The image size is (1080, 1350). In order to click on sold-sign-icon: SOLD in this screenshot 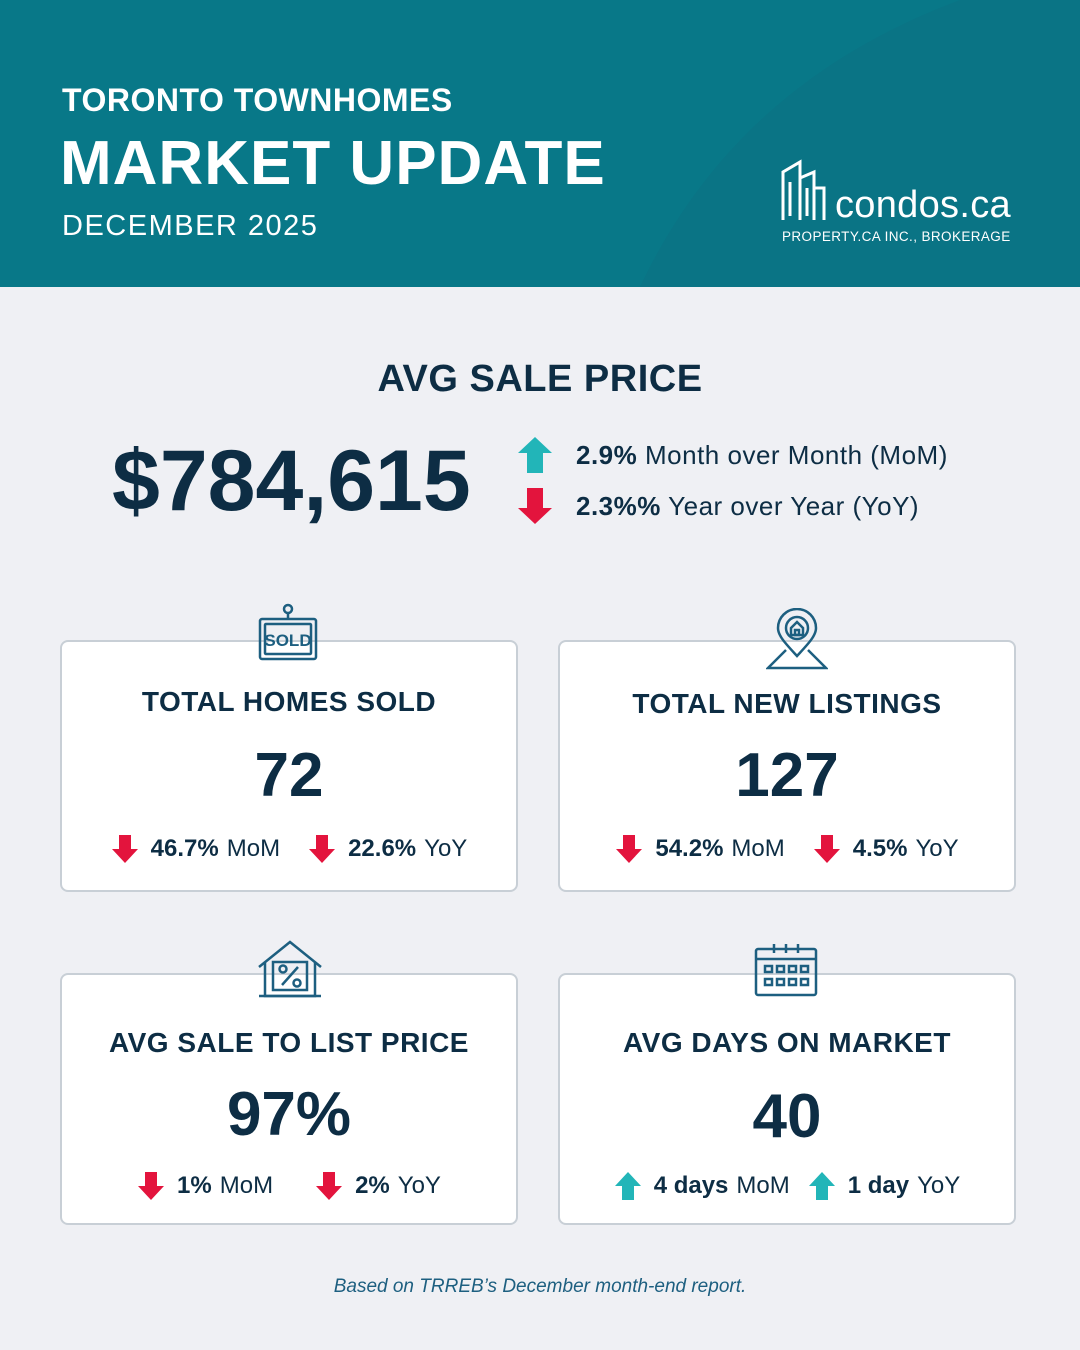, I will do `click(288, 632)`.